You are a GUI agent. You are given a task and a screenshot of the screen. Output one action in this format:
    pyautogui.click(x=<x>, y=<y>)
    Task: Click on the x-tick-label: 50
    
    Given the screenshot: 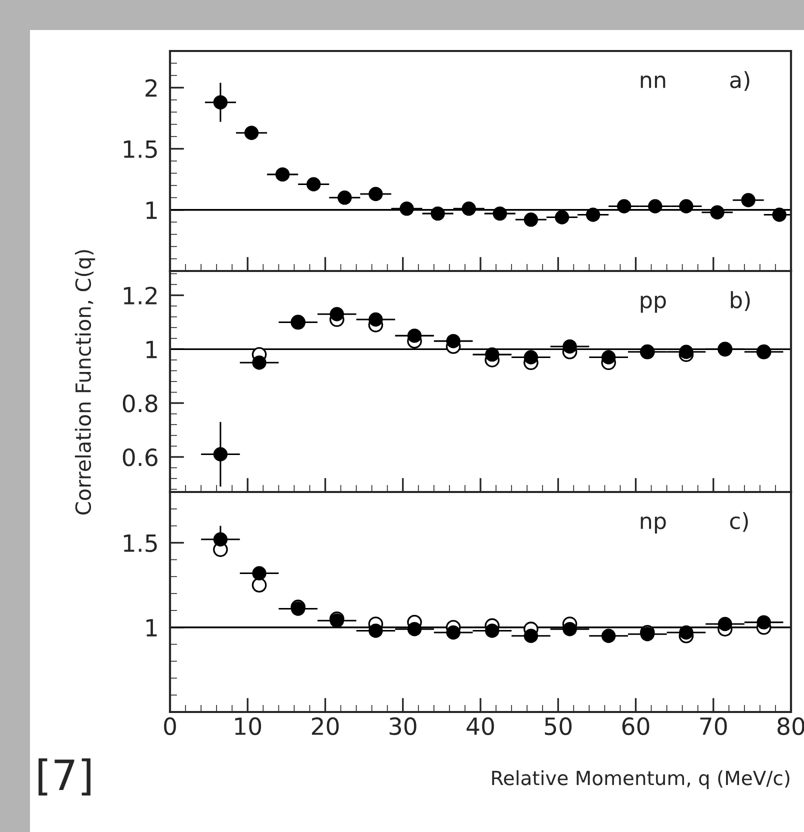 What is the action you would take?
    pyautogui.click(x=558, y=726)
    